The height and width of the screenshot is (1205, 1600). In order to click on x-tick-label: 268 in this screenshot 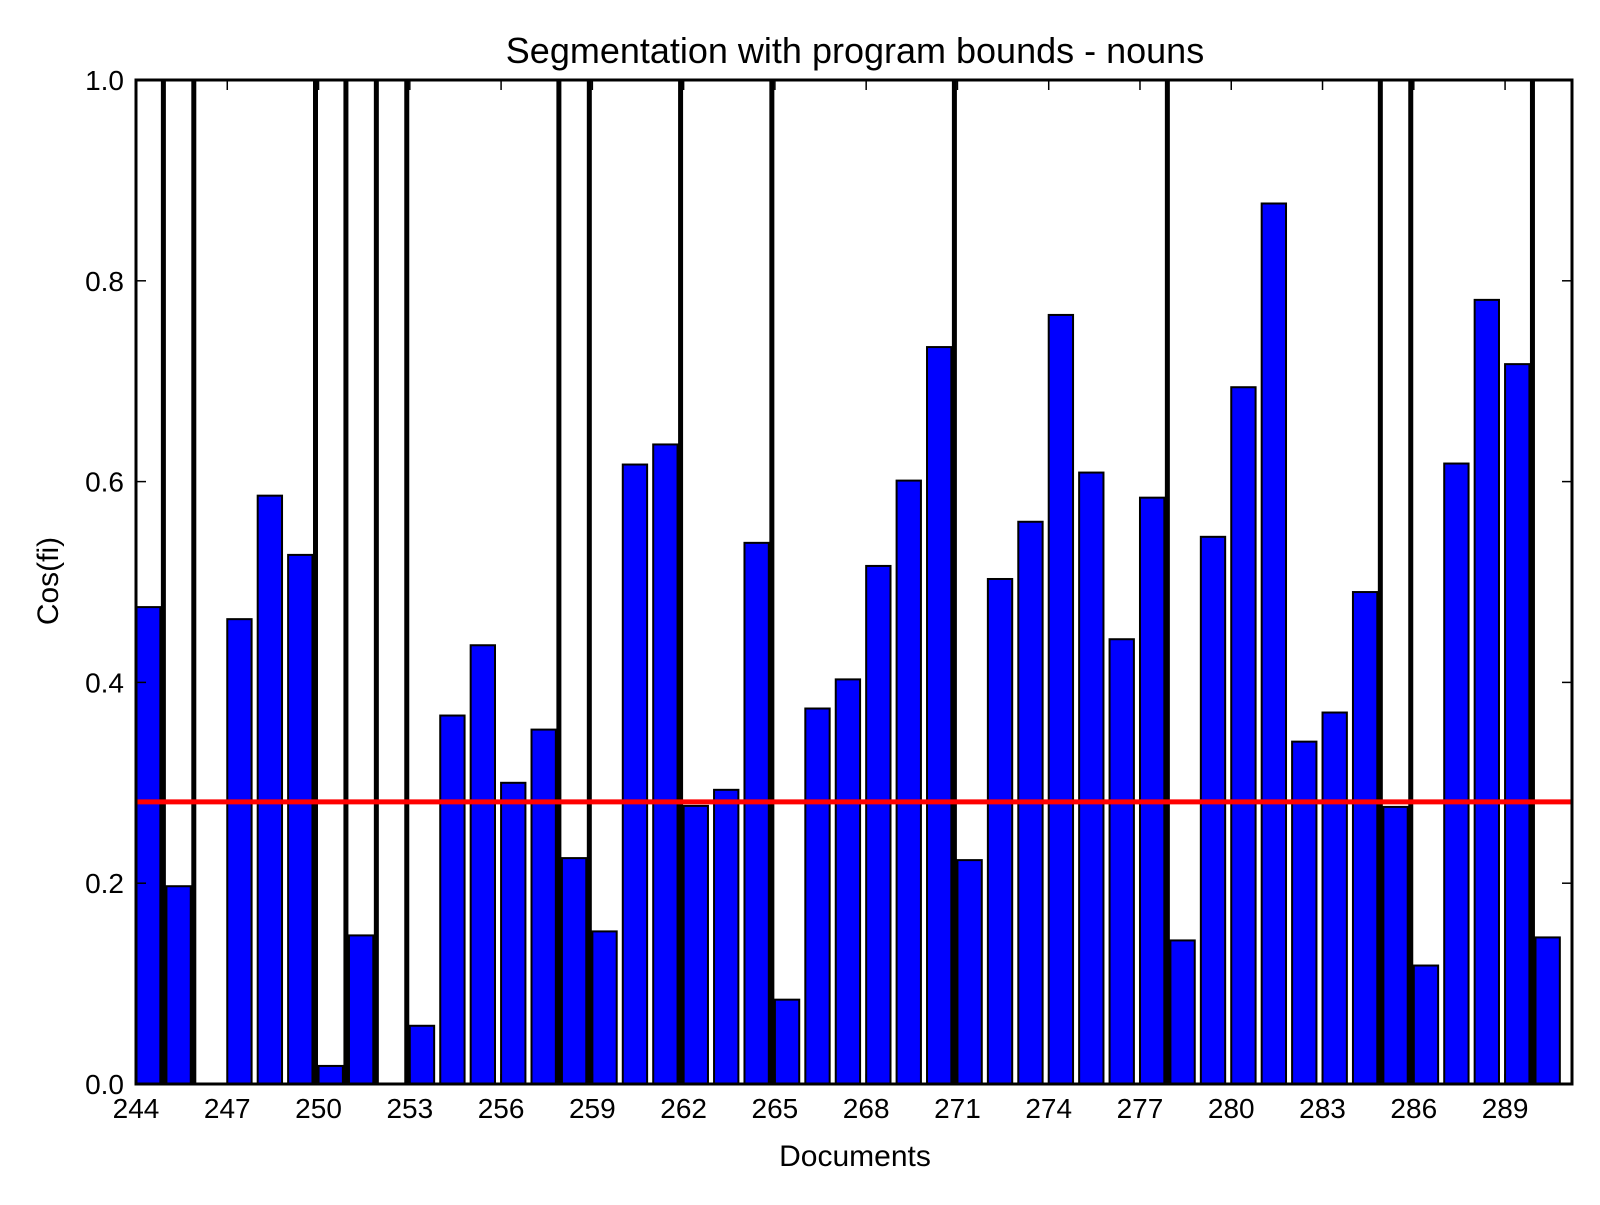, I will do `click(866, 1108)`.